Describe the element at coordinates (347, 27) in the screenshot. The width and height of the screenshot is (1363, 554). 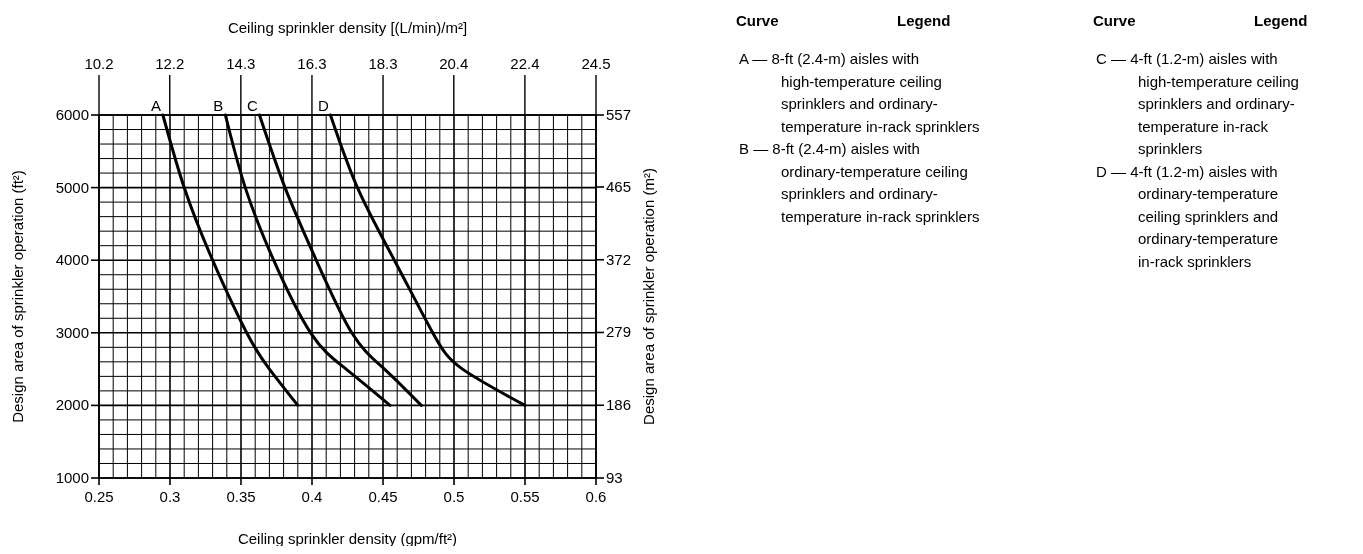
I see `x2-axis-title: Ceiling sprinkler density [(L/min)/m²]` at that location.